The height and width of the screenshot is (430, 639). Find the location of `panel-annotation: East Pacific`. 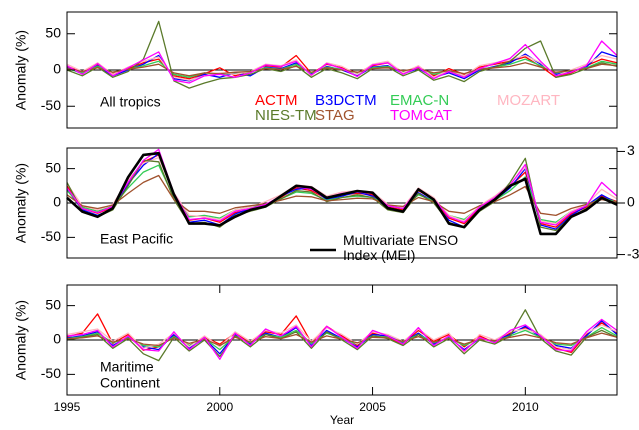

panel-annotation: East Pacific is located at coordinates (136, 239).